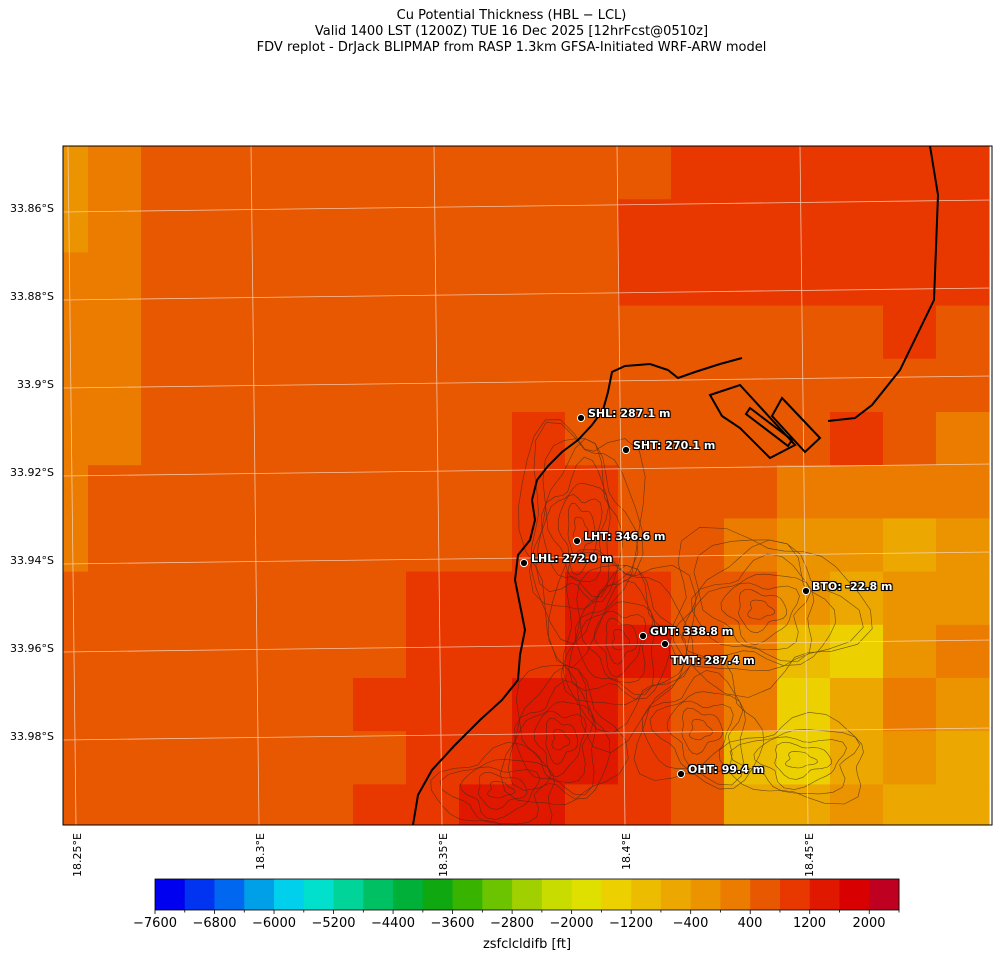  What do you see at coordinates (626, 450) in the screenshot?
I see `station-marker-sht` at bounding box center [626, 450].